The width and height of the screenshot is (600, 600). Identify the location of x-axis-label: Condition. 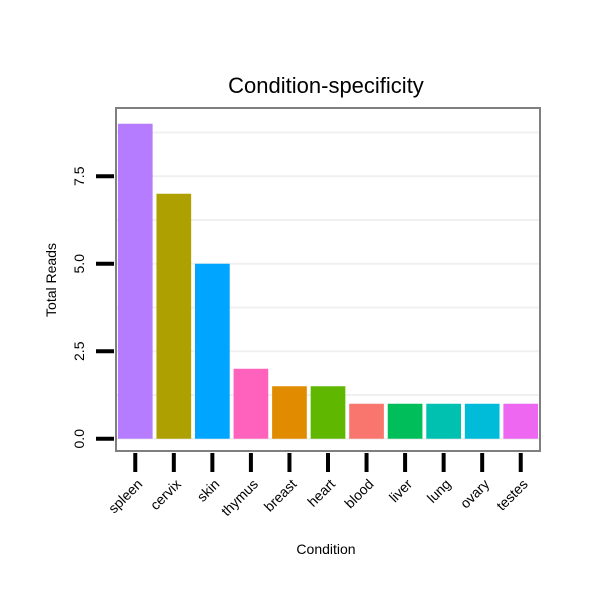
(325, 549).